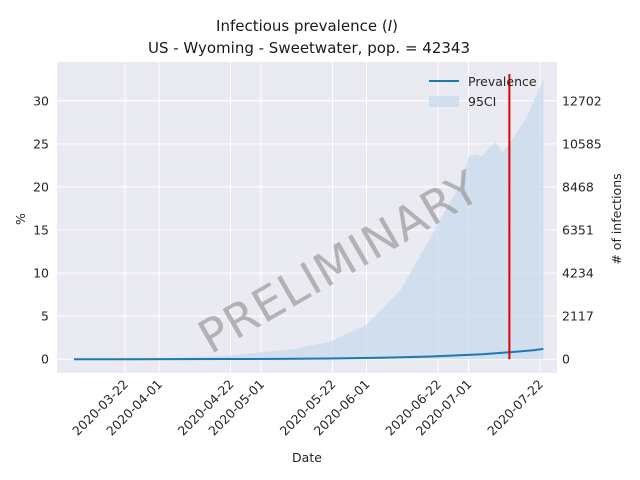  Describe the element at coordinates (482, 101) in the screenshot. I see `legend-ci-label: 95CI` at that location.